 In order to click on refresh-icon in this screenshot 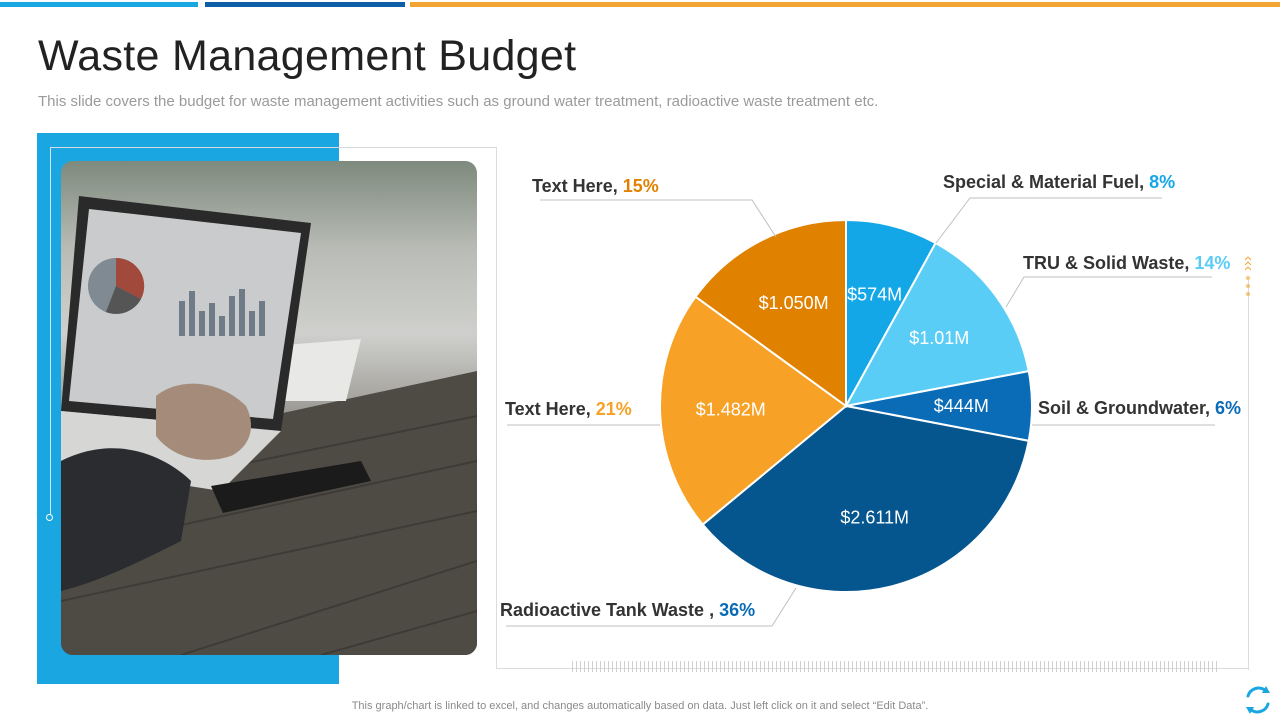, I will do `click(1258, 700)`.